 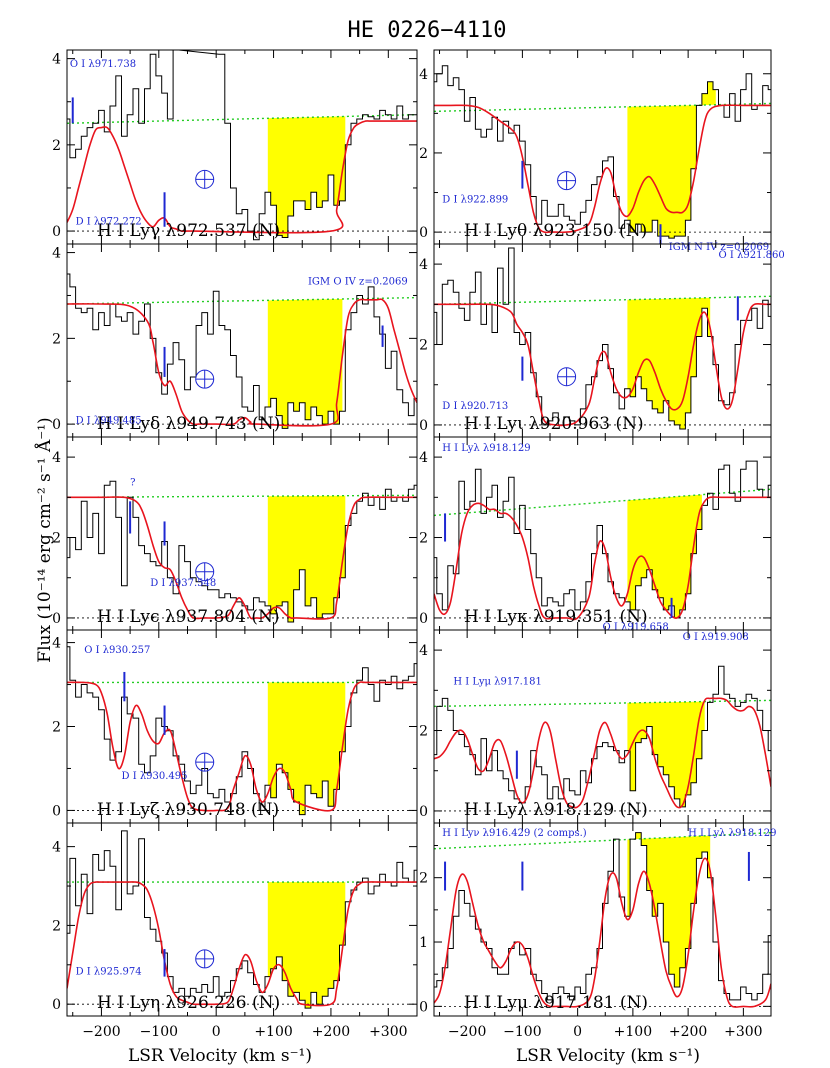 I want to click on annotation-label: ?, so click(x=132, y=482).